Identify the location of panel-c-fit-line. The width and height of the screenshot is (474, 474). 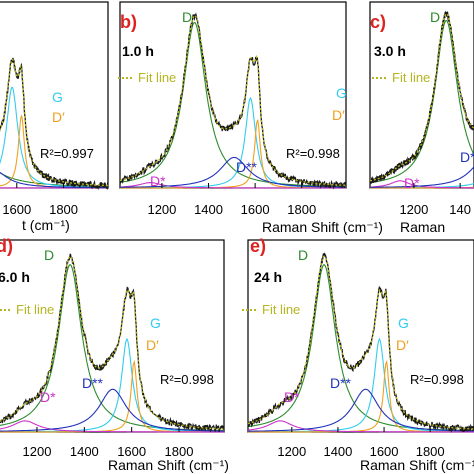
(421, 97).